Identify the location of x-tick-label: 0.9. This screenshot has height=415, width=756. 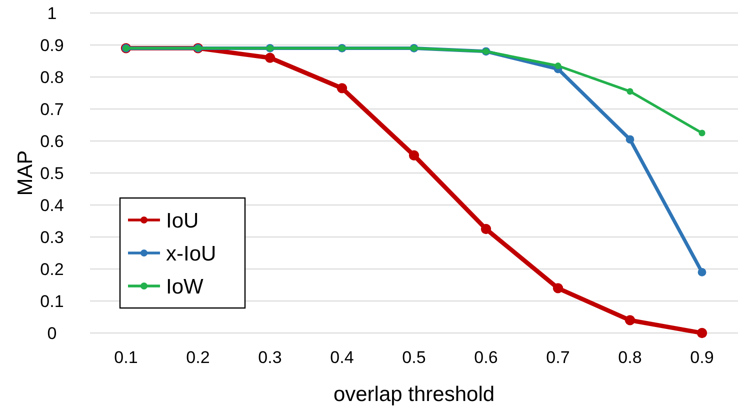
(702, 357).